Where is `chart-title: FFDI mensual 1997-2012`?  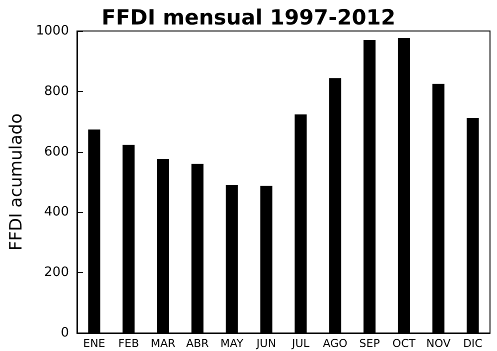 chart-title: FFDI mensual 1997-2012 is located at coordinates (248, 18).